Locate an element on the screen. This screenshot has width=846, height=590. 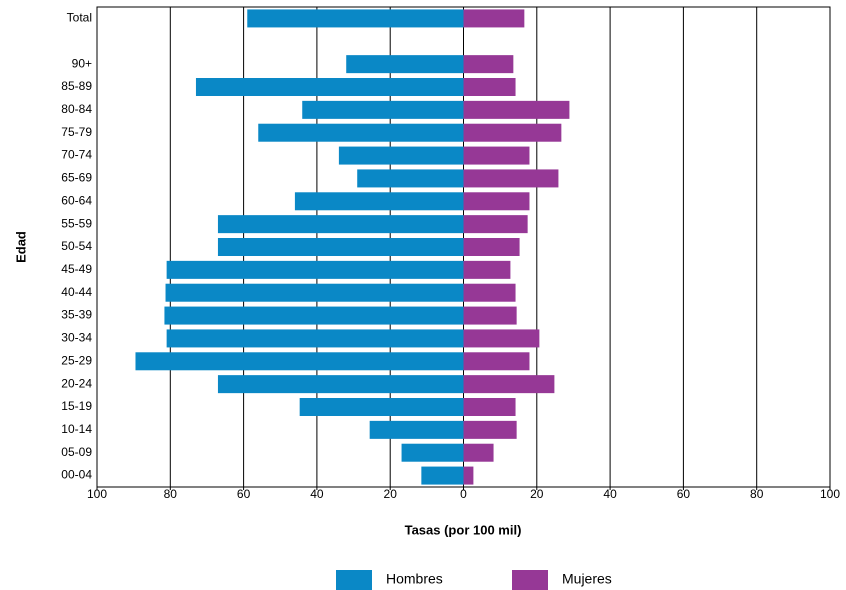
y-tick-label: 85-89 is located at coordinates (76, 86).